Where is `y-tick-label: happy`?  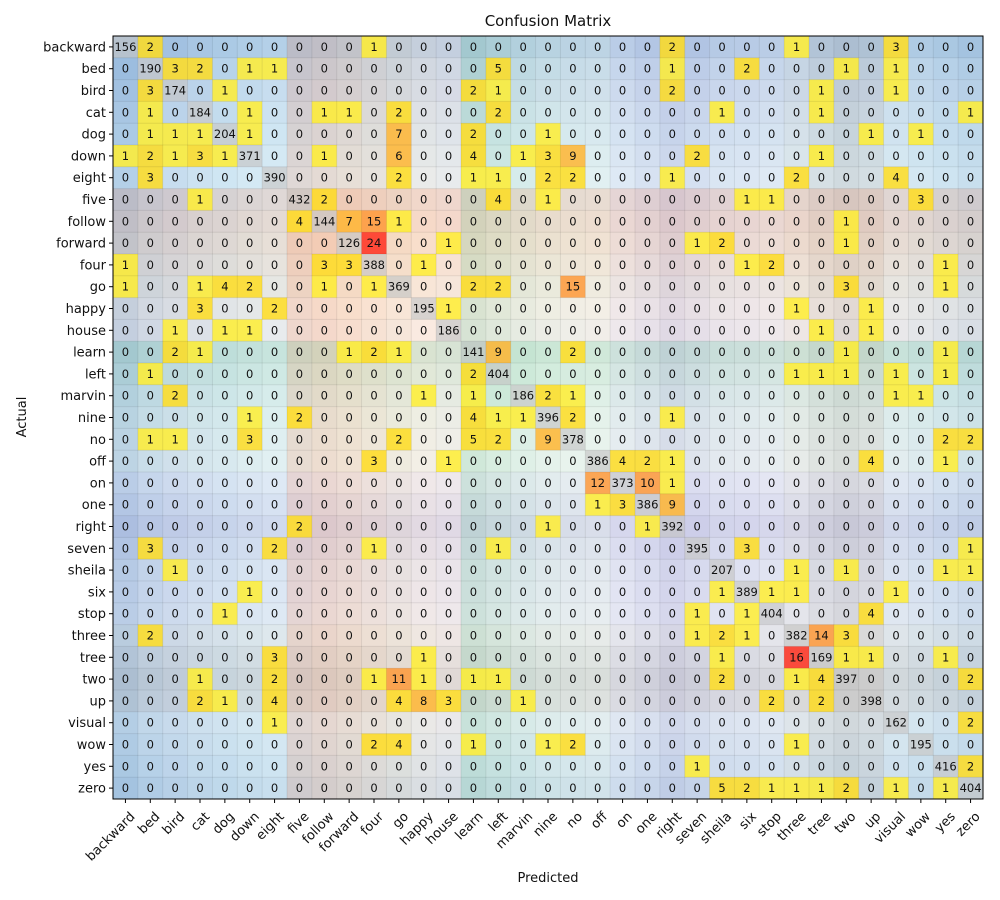
y-tick-label: happy is located at coordinates (86, 309).